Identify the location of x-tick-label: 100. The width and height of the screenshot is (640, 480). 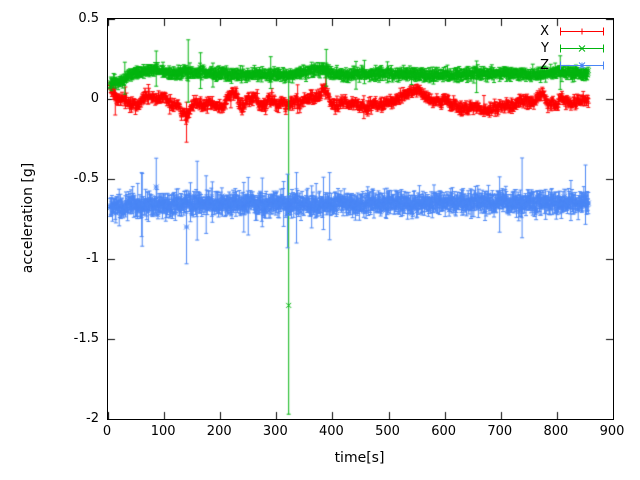
(163, 431).